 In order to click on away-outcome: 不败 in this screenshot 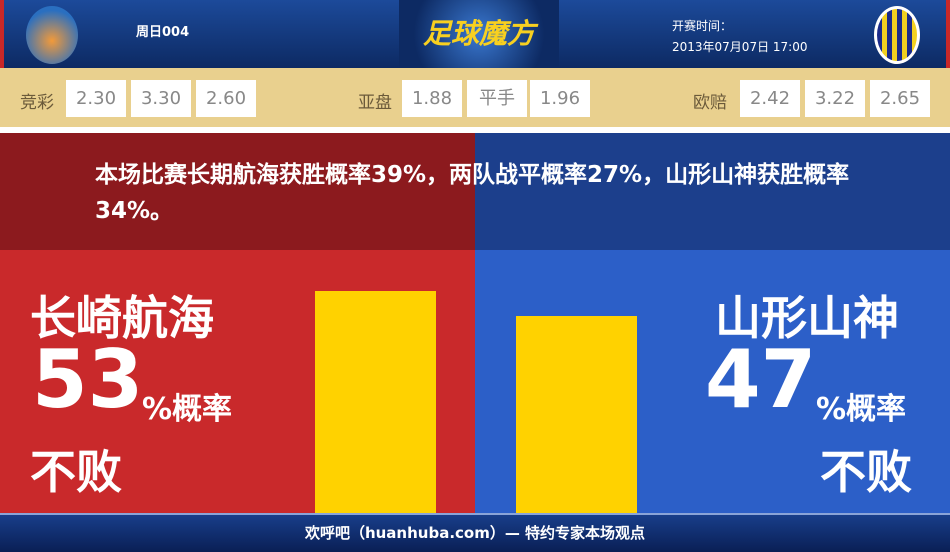, I will do `click(866, 472)`.